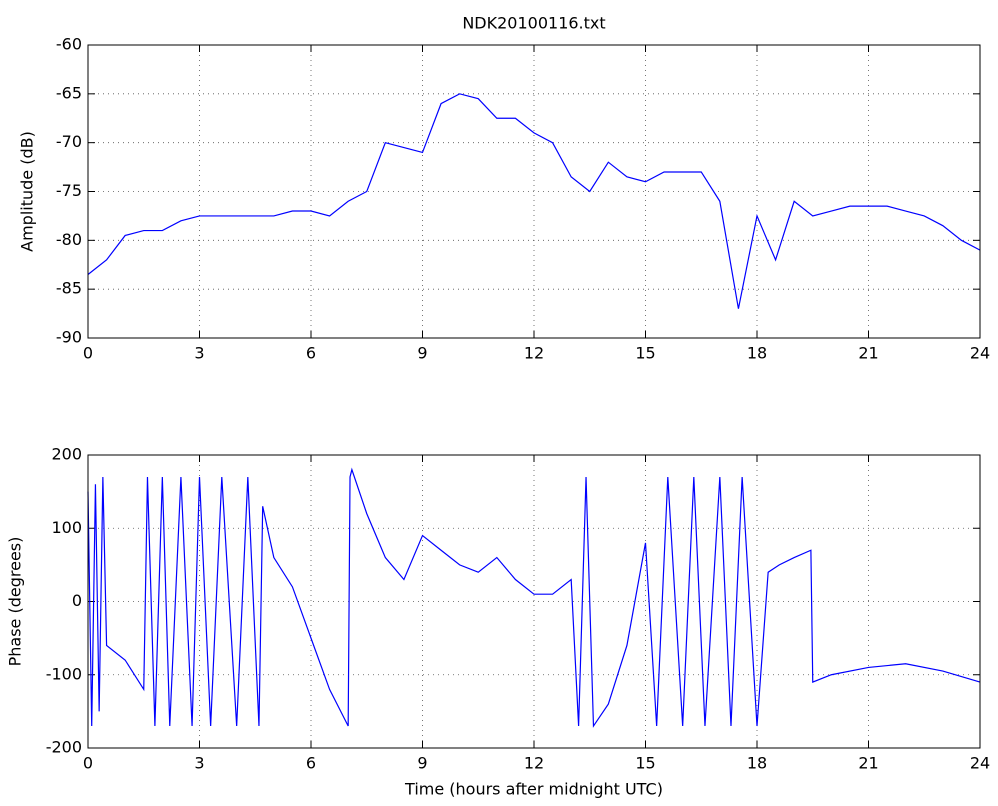 The width and height of the screenshot is (998, 806). What do you see at coordinates (66, 527) in the screenshot?
I see `y-tick-label: 100` at bounding box center [66, 527].